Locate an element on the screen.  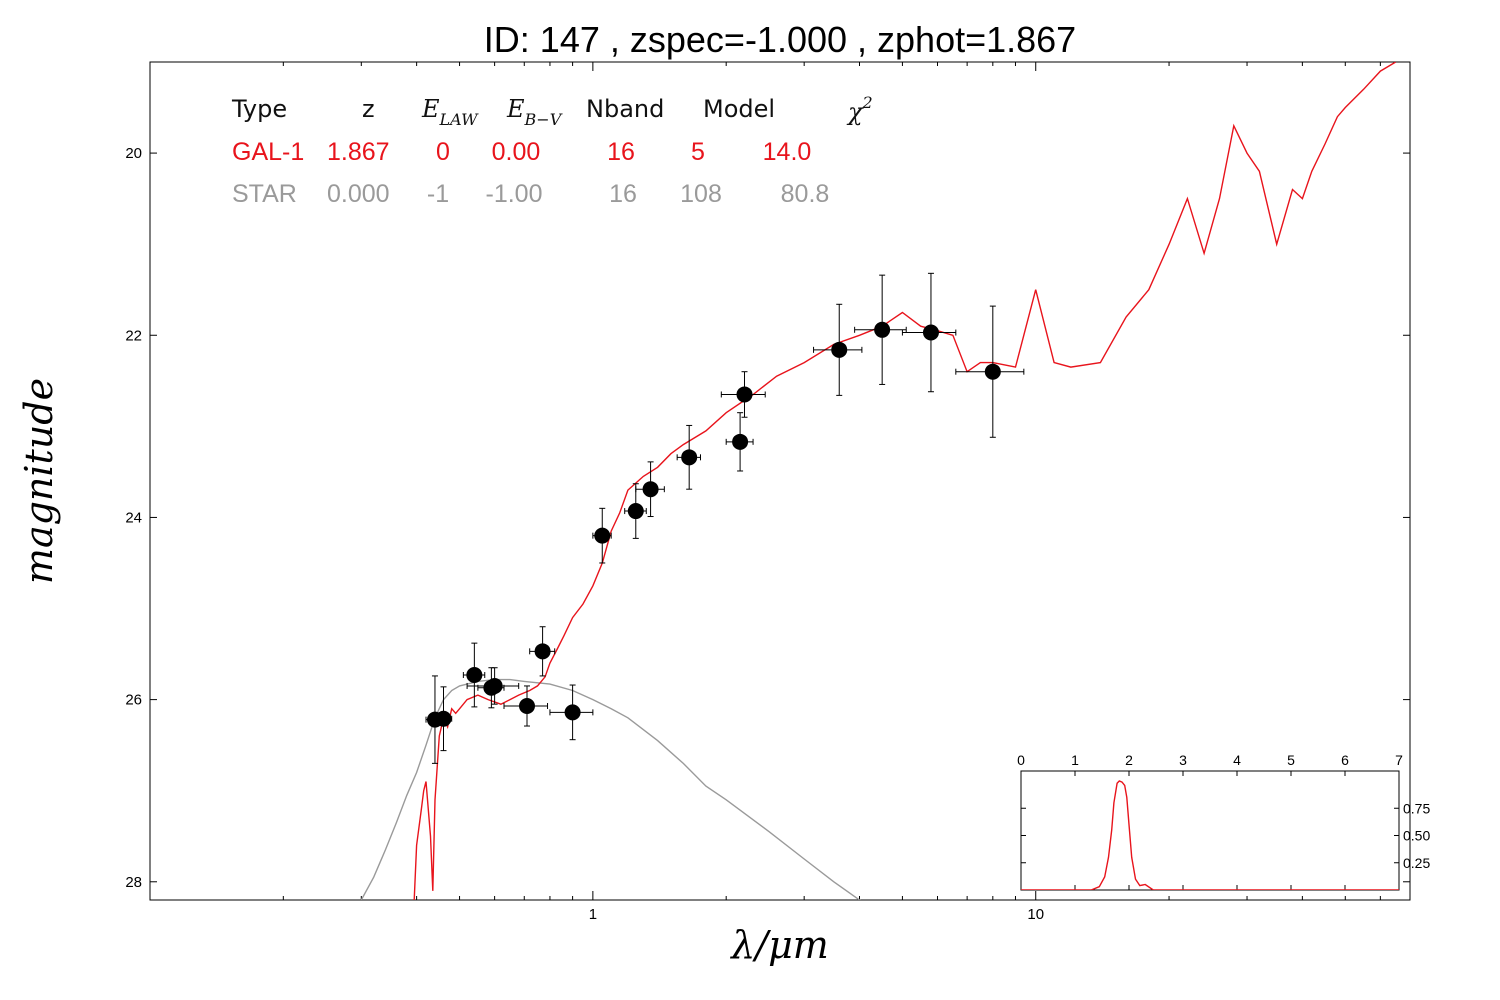
x-axis-label: λ/μm is located at coordinates (779, 945).